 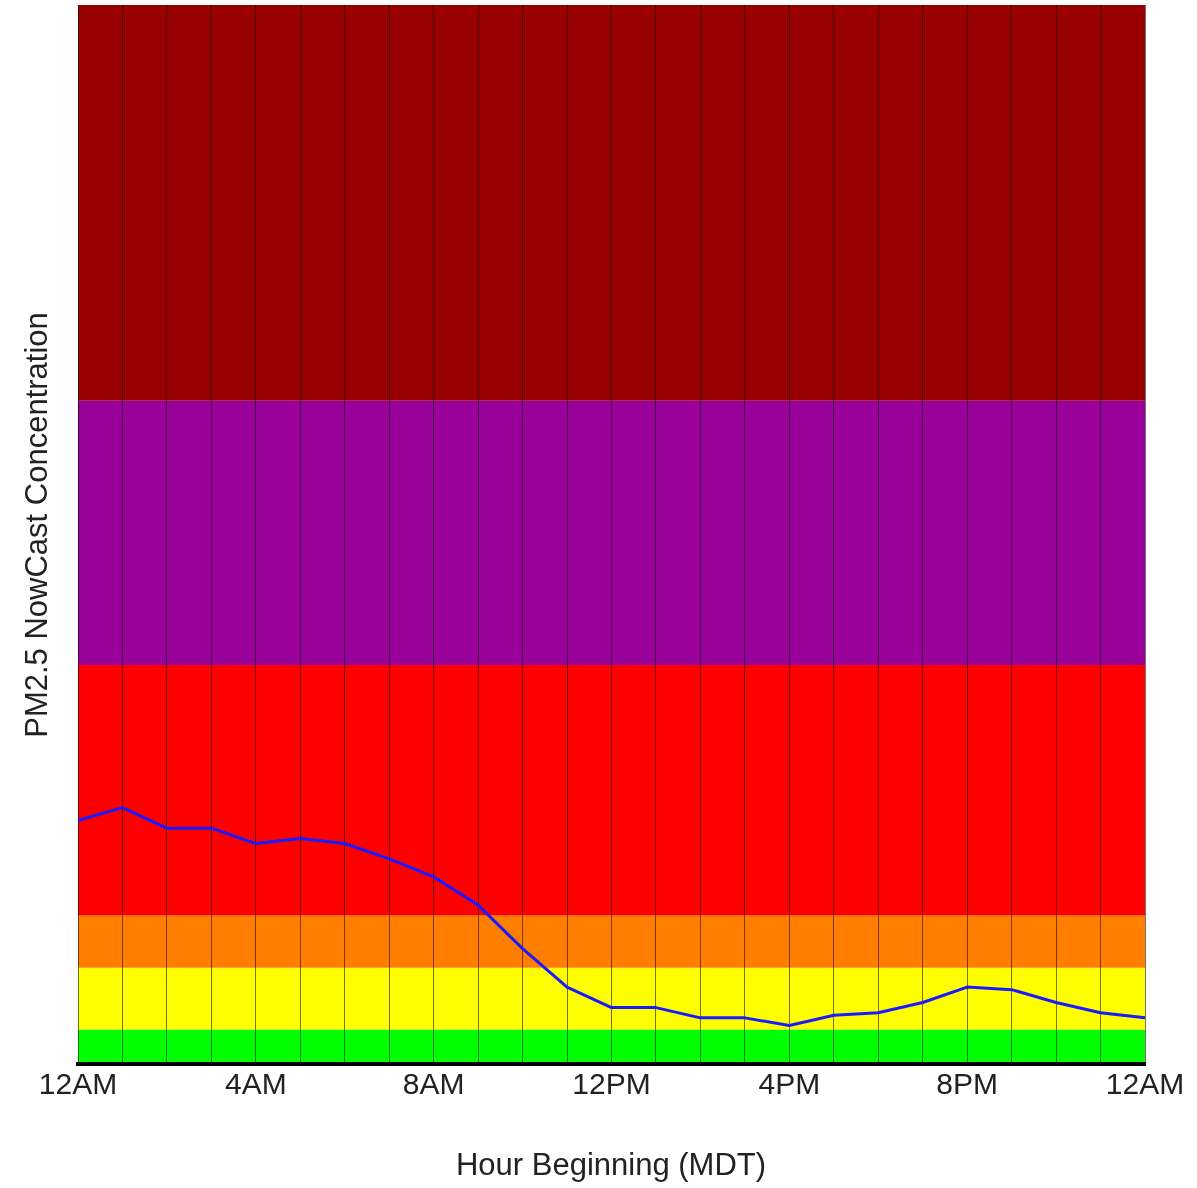 I want to click on x-tick-label: 4AM, so click(x=255, y=1084).